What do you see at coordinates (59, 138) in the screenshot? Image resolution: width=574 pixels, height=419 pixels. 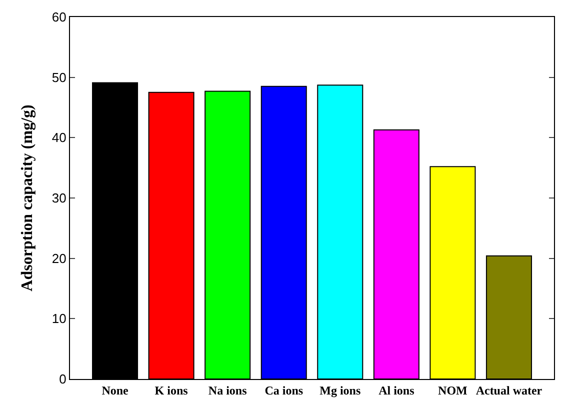 I see `y-tick-label: 40` at bounding box center [59, 138].